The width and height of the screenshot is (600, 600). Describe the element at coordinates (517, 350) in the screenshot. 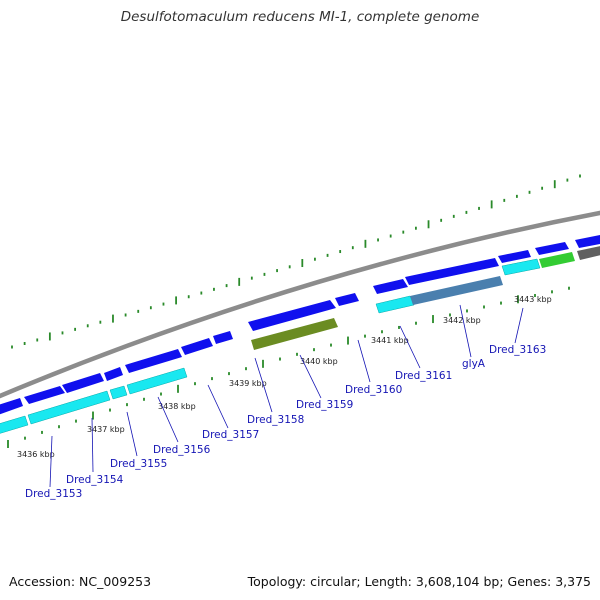

I see `gene-label: Dred_3163` at that location.